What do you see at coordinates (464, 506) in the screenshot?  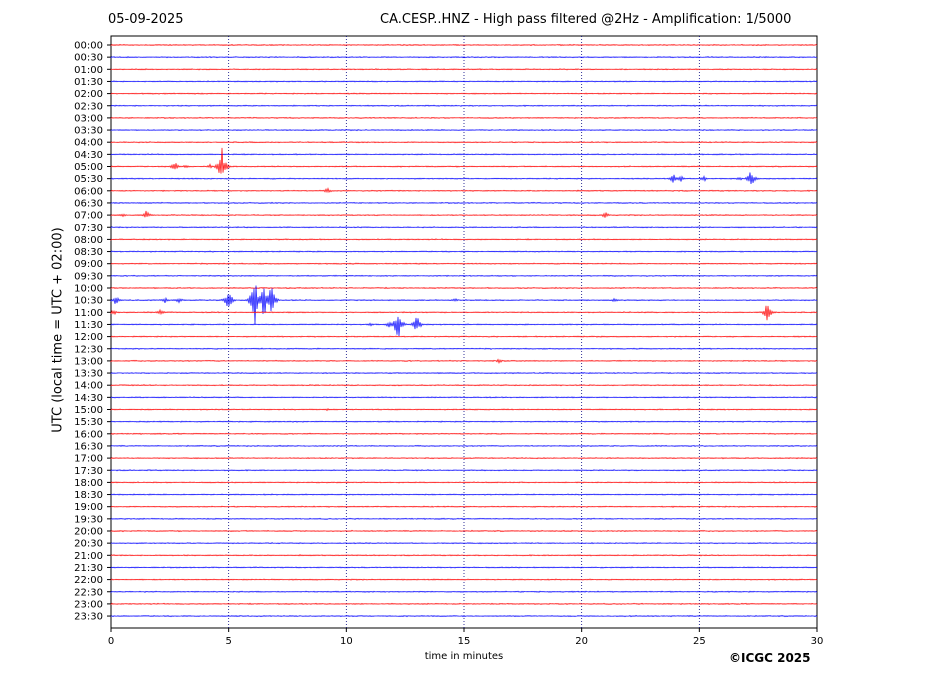 I see `trace-19:00` at bounding box center [464, 506].